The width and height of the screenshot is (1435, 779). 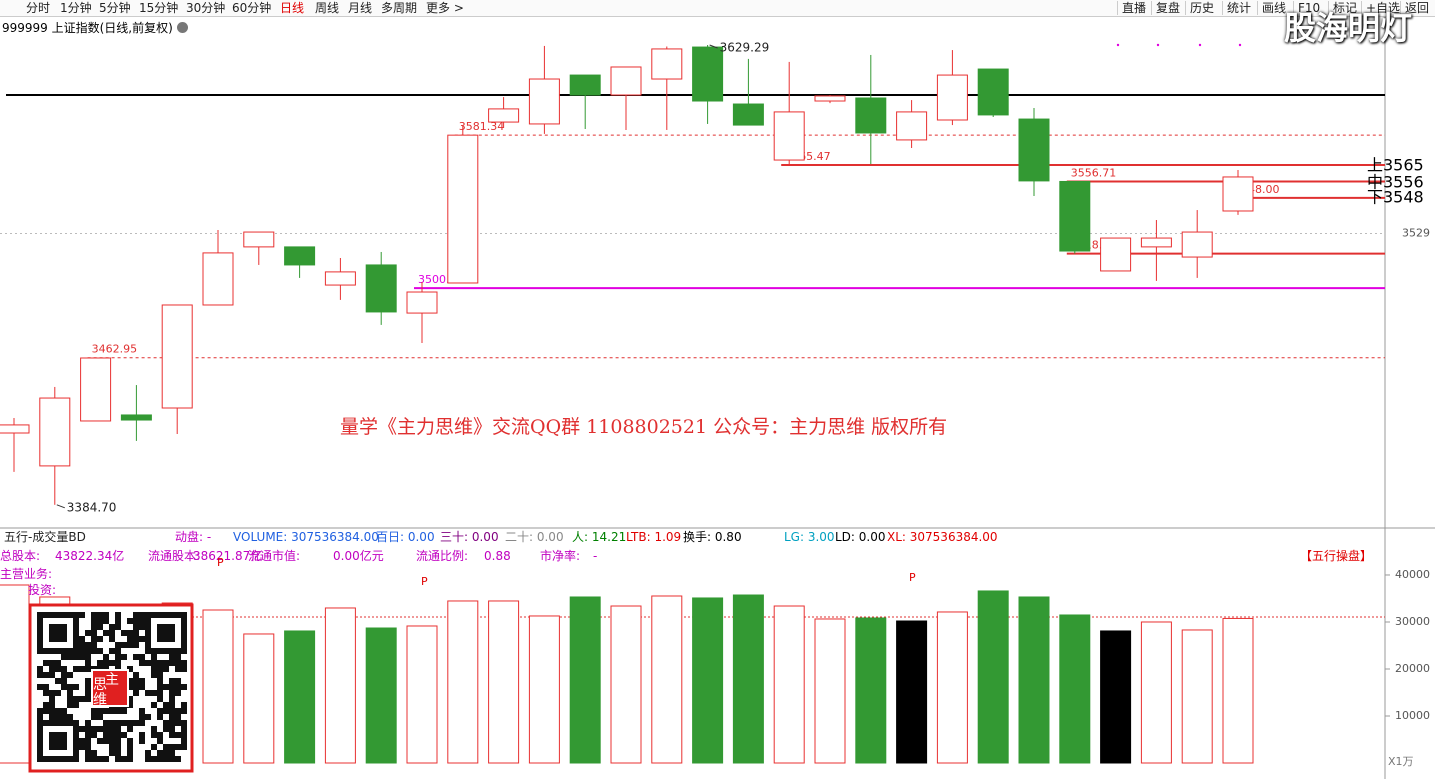 I want to click on p-mark: P, so click(x=424, y=581).